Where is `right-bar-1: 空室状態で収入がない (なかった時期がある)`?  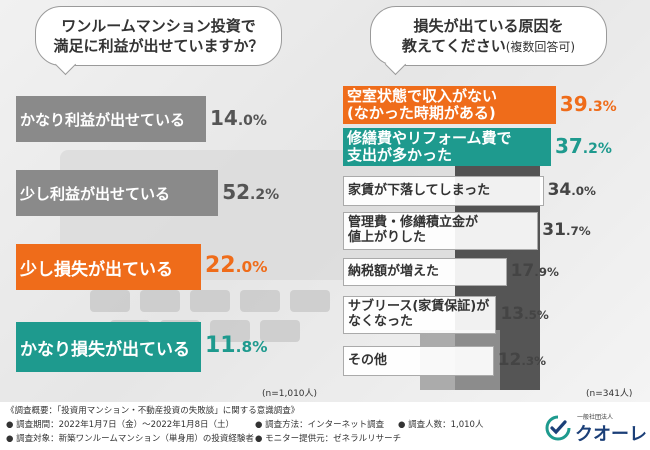 right-bar-1: 空室状態で収入がない (なかった時期がある) is located at coordinates (449, 105).